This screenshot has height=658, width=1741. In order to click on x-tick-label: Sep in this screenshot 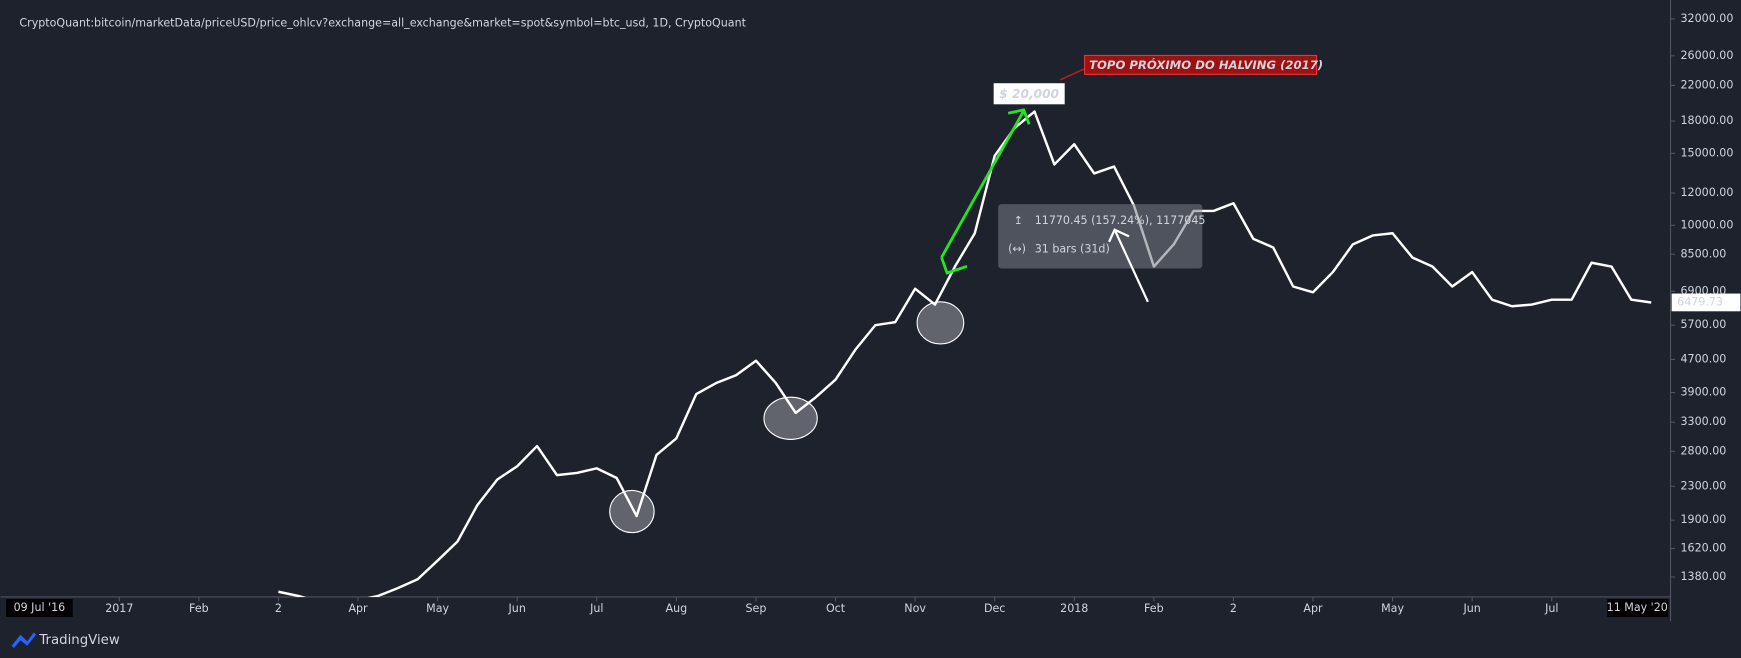, I will do `click(755, 608)`.